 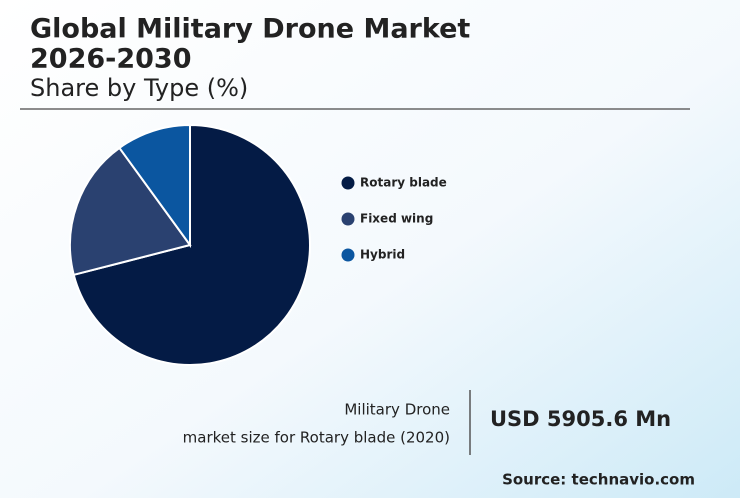 What do you see at coordinates (250, 29) in the screenshot?
I see `title-line: Global Military Drone Market` at bounding box center [250, 29].